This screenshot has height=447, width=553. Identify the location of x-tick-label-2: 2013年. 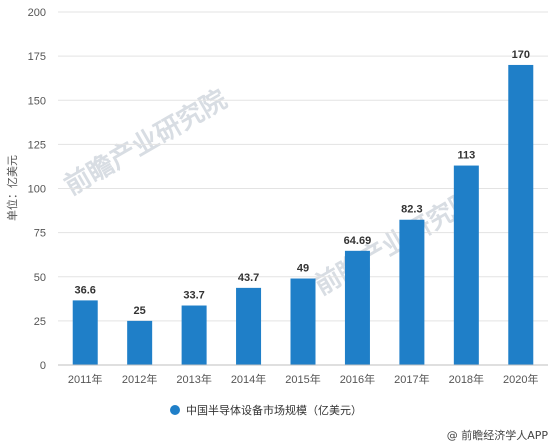
(193, 379).